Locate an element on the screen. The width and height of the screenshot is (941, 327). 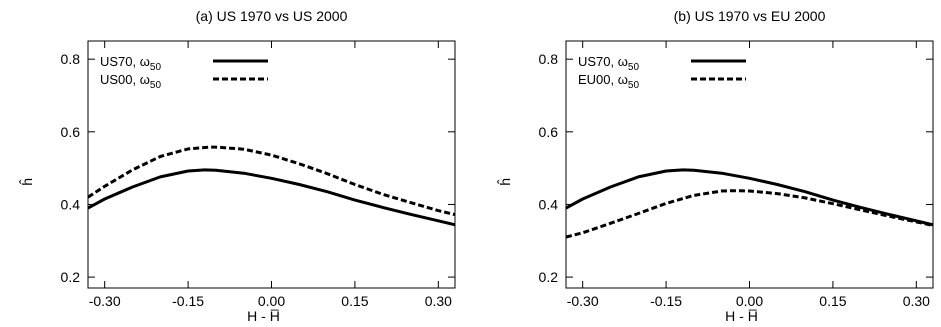
legend-label: US00, ω50 is located at coordinates (130, 81).